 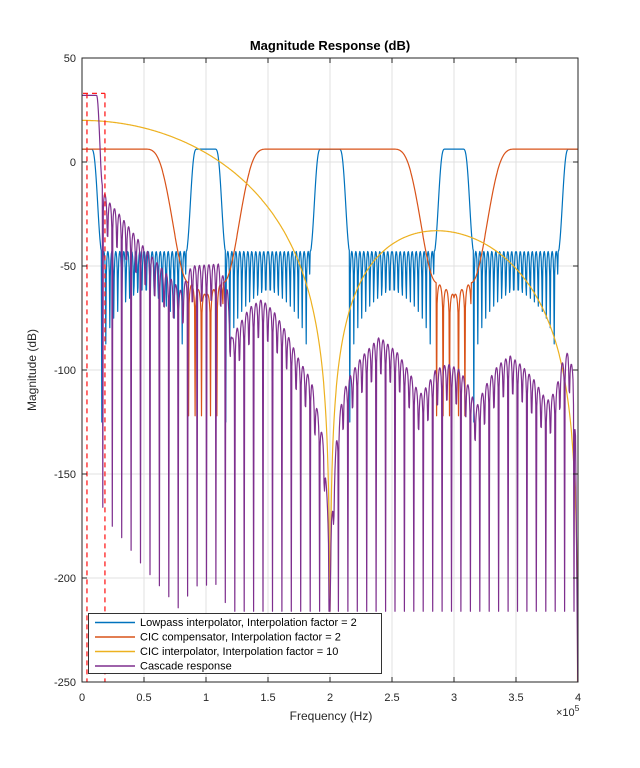 What do you see at coordinates (515, 698) in the screenshot?
I see `x-tick-label: 3.5` at bounding box center [515, 698].